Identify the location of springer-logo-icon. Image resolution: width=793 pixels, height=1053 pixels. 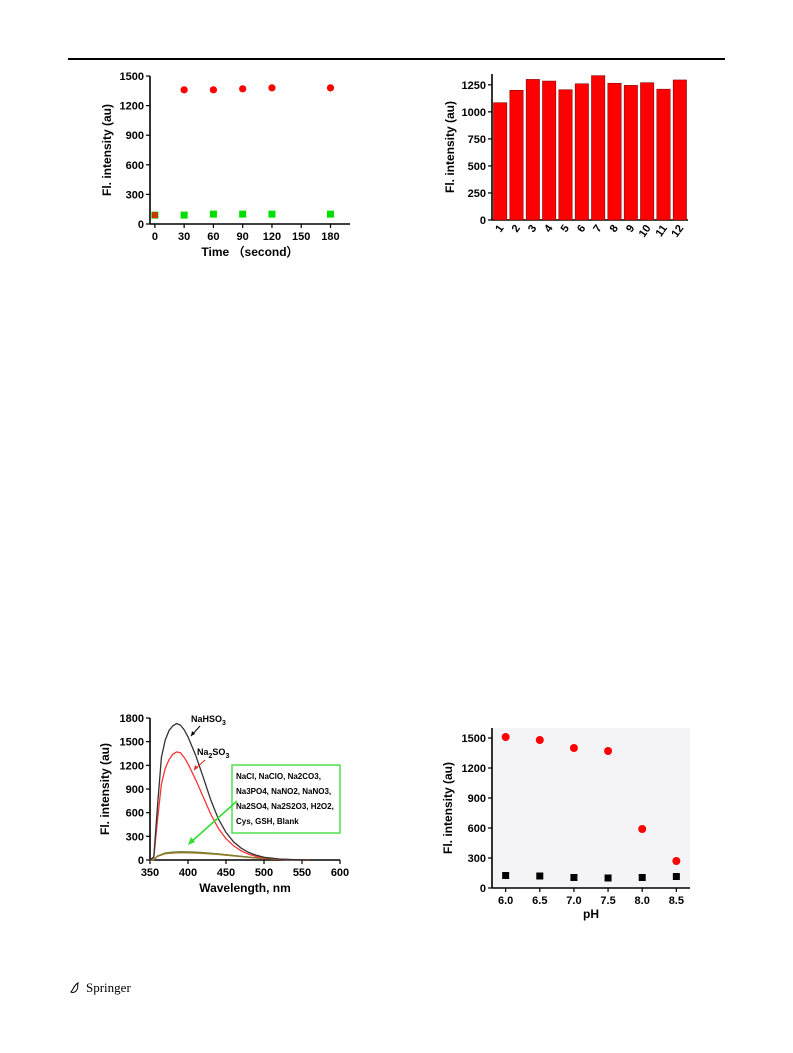
(74, 987).